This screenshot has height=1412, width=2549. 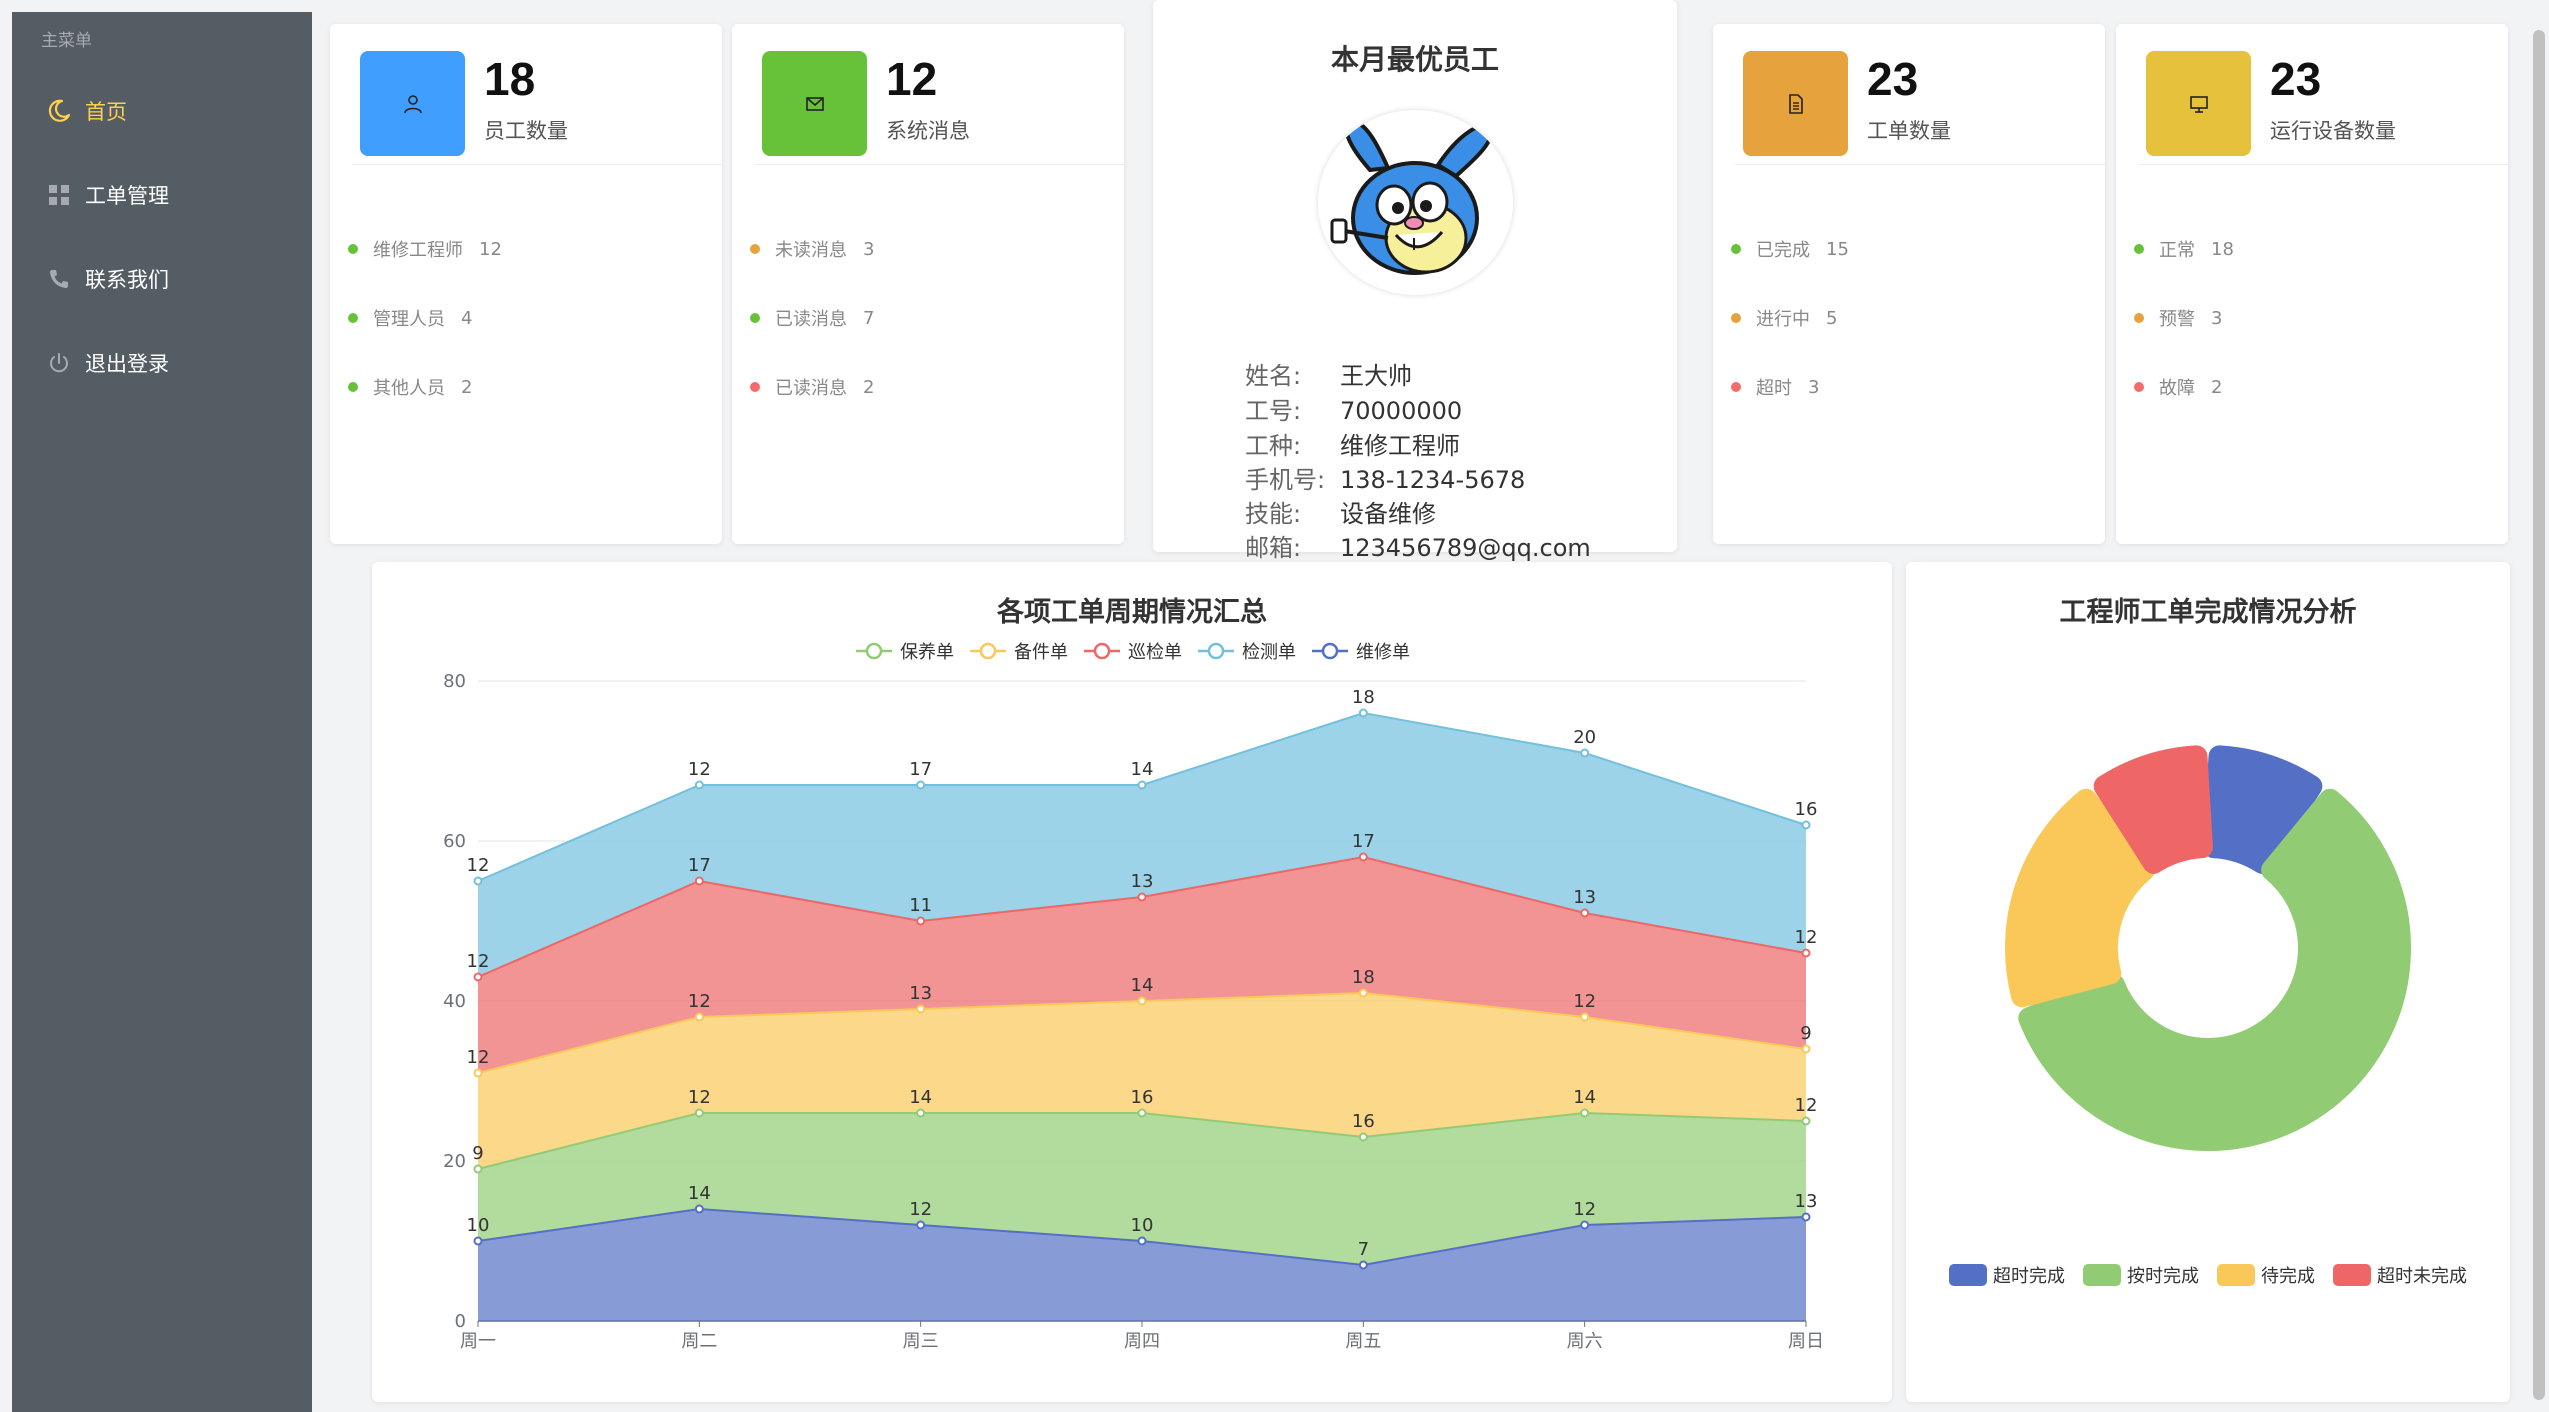 I want to click on series-1-data-label: 9, so click(x=477, y=1153).